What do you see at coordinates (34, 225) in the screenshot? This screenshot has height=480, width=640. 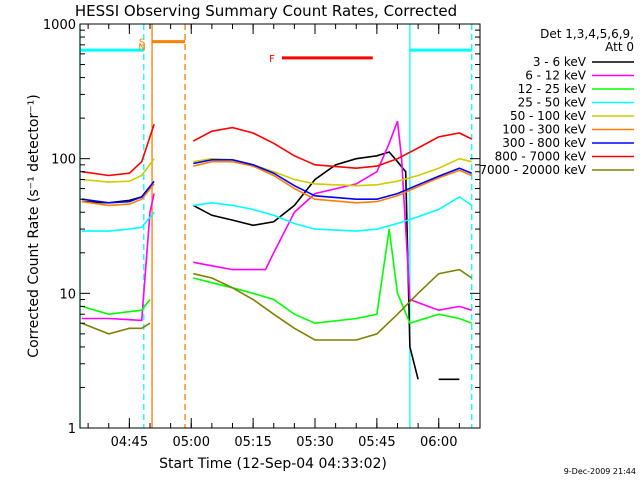 I see `y-axis-label: Corrected Count Rate (s⁻¹ detector⁻¹)` at bounding box center [34, 225].